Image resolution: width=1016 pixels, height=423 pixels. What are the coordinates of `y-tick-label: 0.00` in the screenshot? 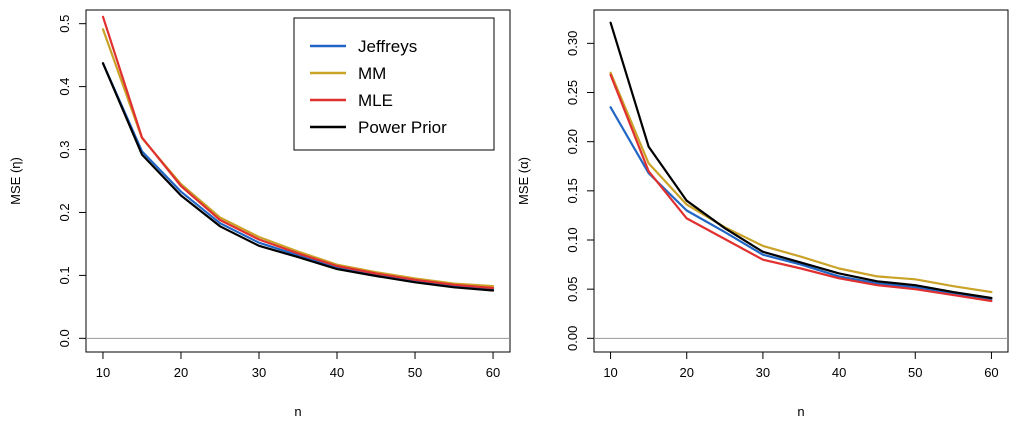 It's located at (572, 338).